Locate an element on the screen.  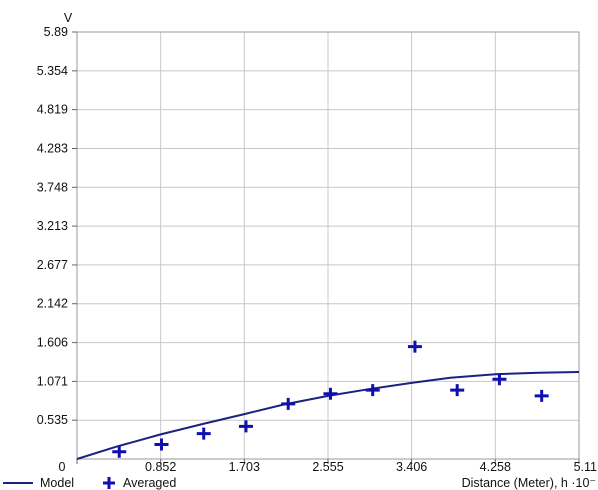
y-tick-label: 3.213 is located at coordinates (52, 226).